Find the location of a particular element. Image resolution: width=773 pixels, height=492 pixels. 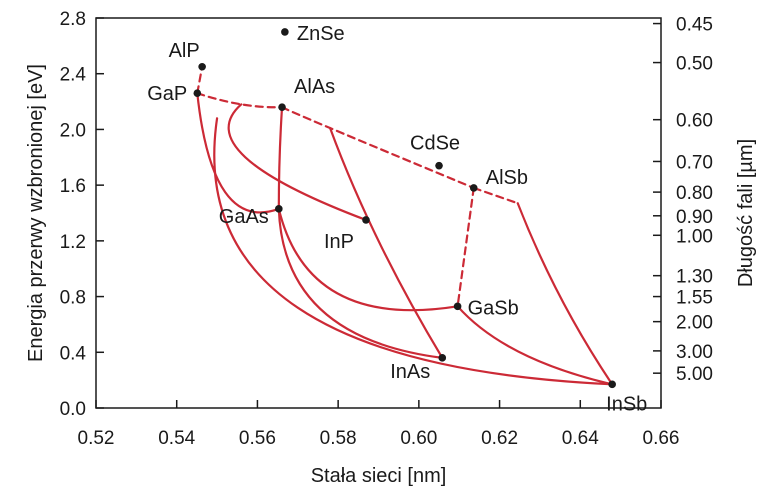

y-tick-label: 0.8 is located at coordinates (73, 298).